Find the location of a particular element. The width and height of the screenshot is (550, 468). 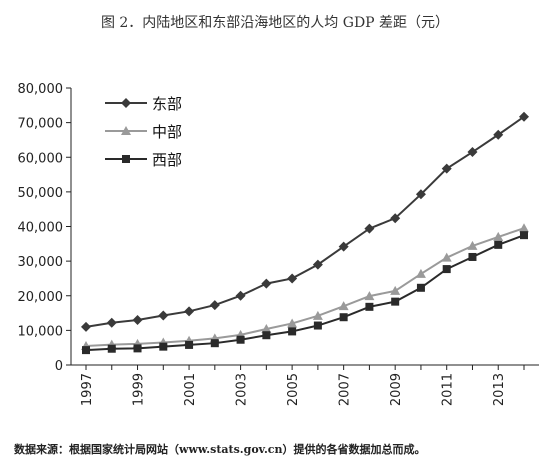

x-tick-label: 2013 is located at coordinates (499, 389).